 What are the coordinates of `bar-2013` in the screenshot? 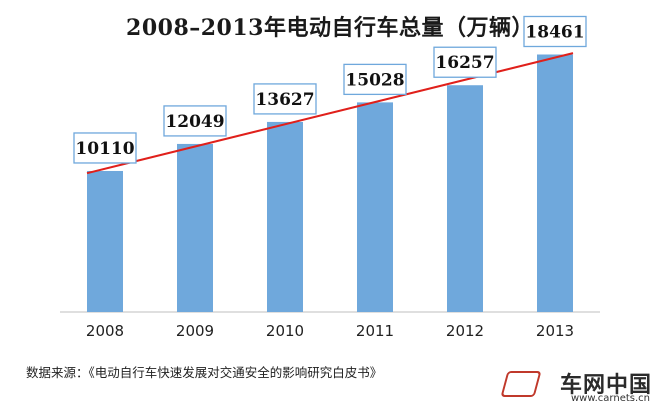 It's located at (555, 183).